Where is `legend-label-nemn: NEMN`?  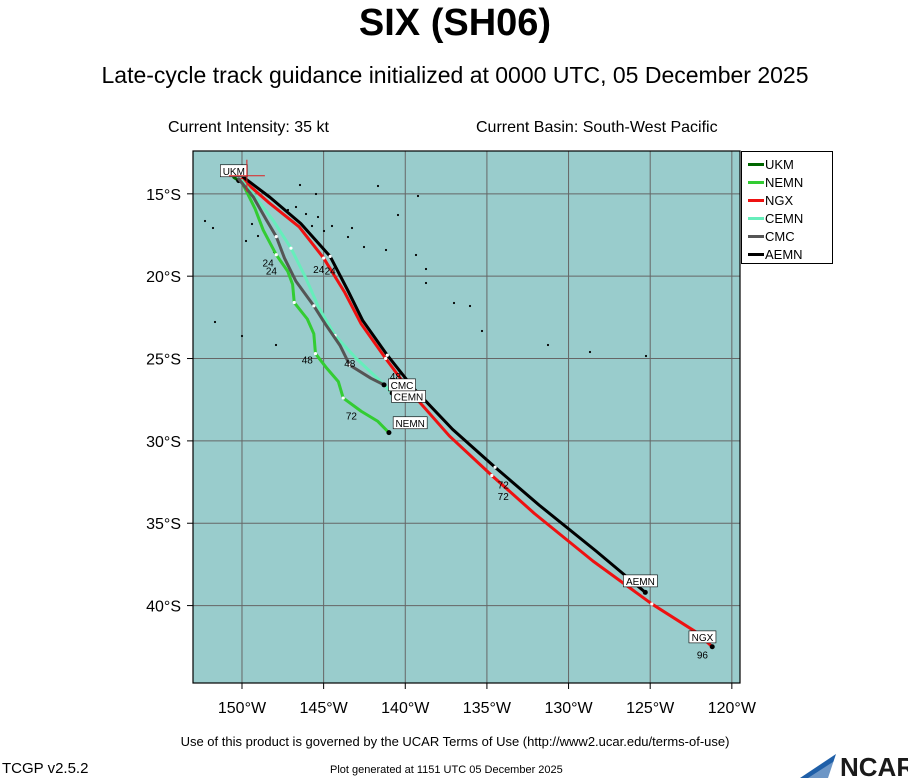 legend-label-nemn: NEMN is located at coordinates (784, 182).